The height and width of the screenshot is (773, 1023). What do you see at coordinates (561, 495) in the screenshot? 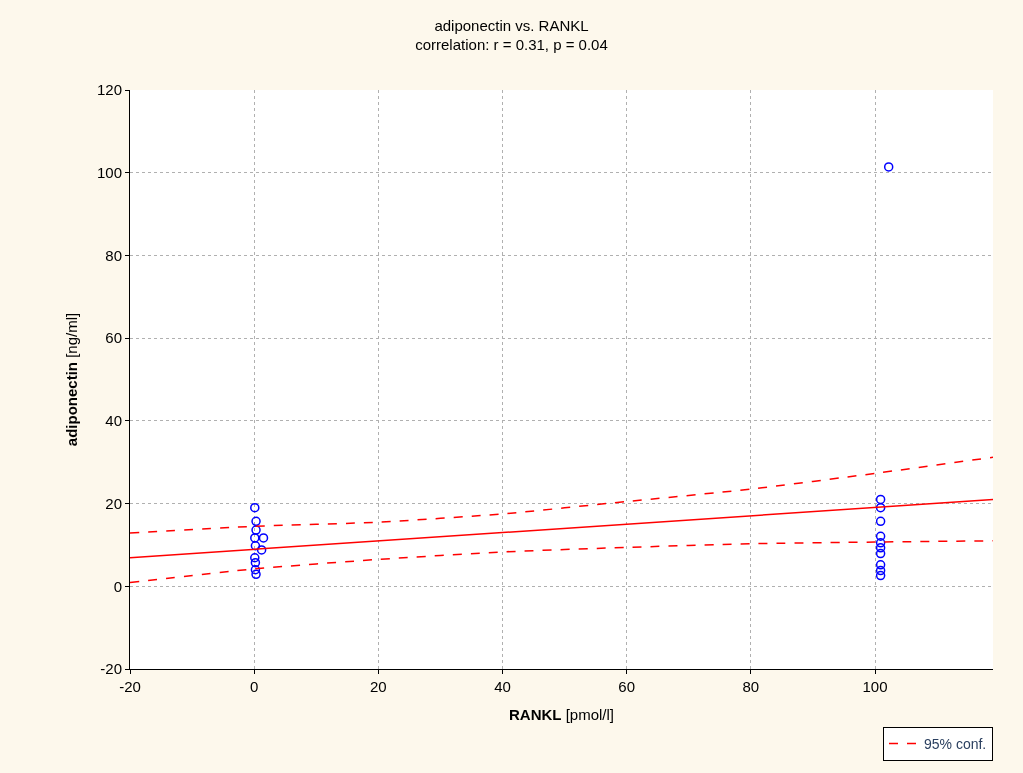
I see `line-series` at bounding box center [561, 495].